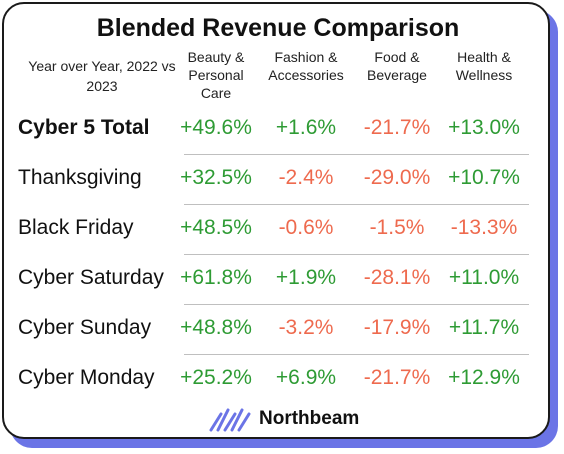 This screenshot has height=454, width=564. What do you see at coordinates (397, 227) in the screenshot?
I see `value-cell: -1.5%` at bounding box center [397, 227].